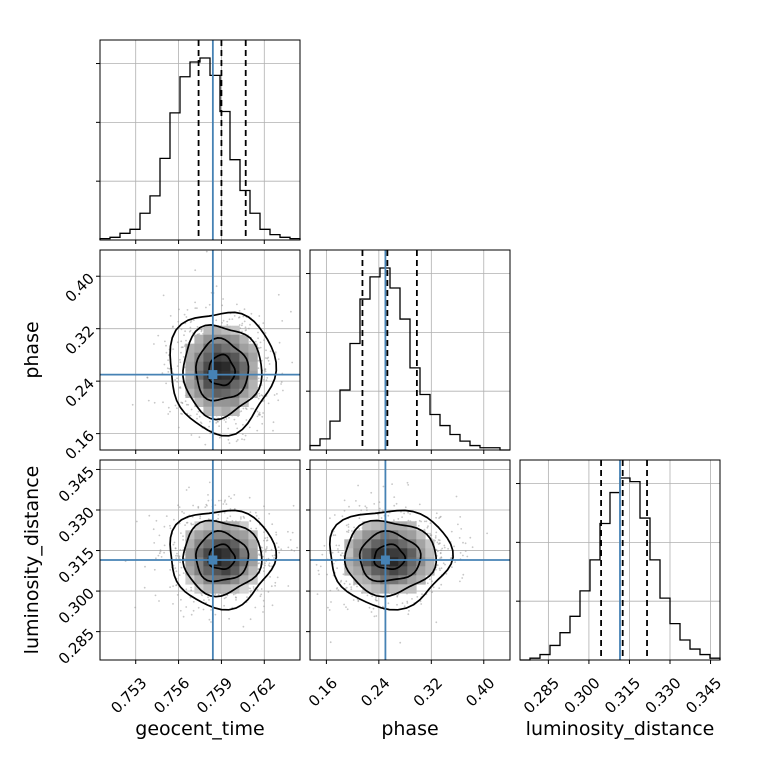  What do you see at coordinates (428, 692) in the screenshot?
I see `tick-label-x-phase-2: 0.32` at bounding box center [428, 692].